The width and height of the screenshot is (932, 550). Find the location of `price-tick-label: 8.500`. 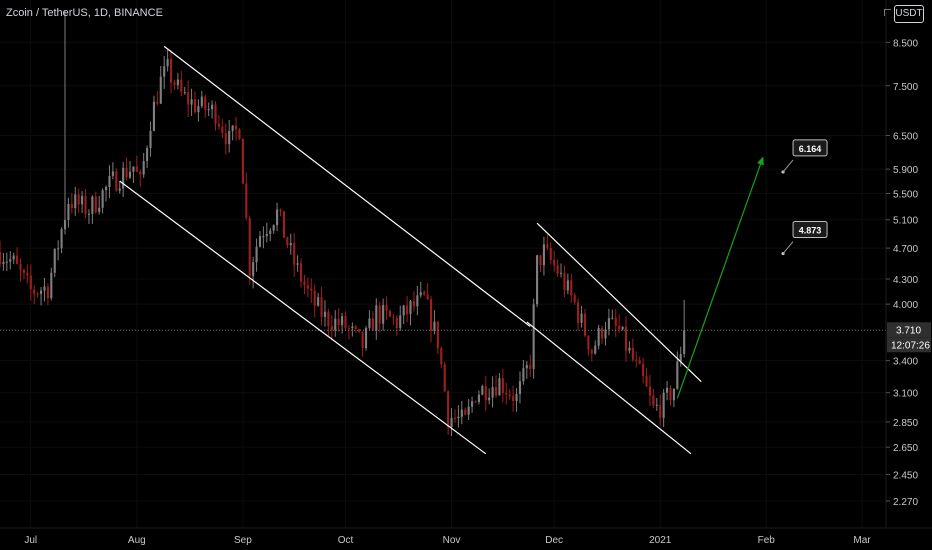

price-tick-label: 8.500 is located at coordinates (905, 43).